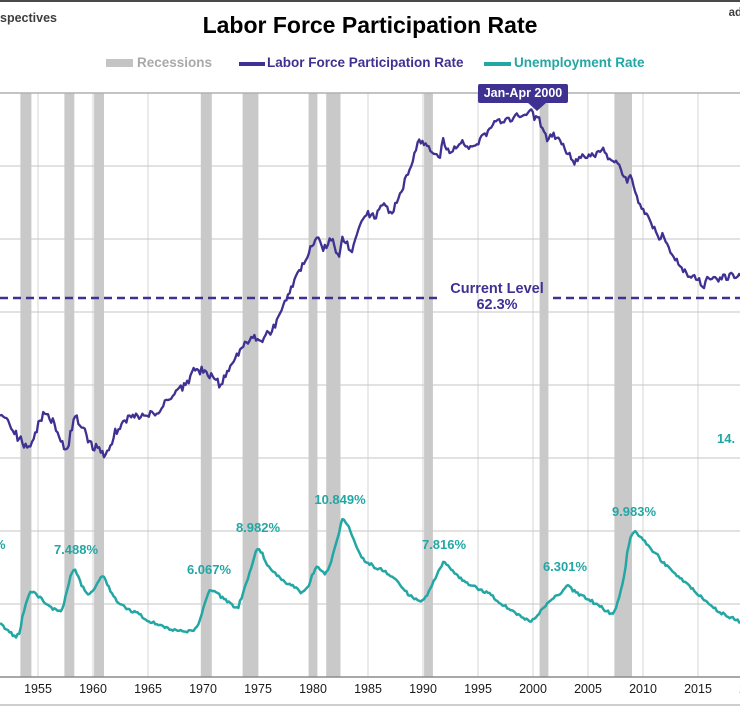  What do you see at coordinates (523, 93) in the screenshot?
I see `peak-annotation-callout: Jan-Apr 2000` at bounding box center [523, 93].